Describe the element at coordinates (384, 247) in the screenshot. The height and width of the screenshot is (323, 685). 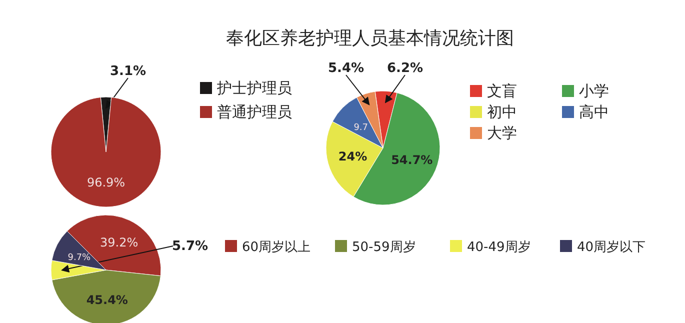
I see `legend-label: 50-59周岁` at that location.